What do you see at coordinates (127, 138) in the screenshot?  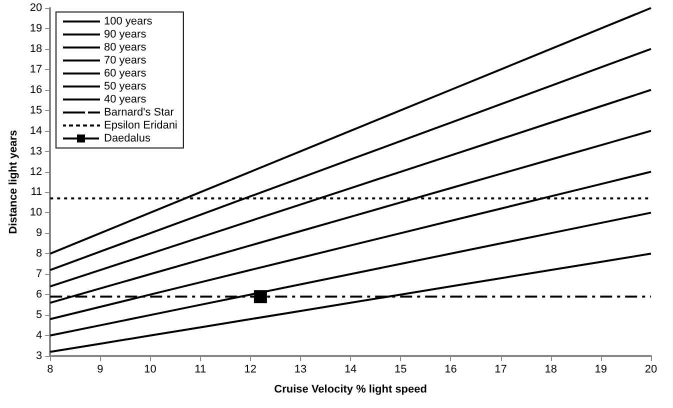 I see `legend-label: Daedalus` at bounding box center [127, 138].